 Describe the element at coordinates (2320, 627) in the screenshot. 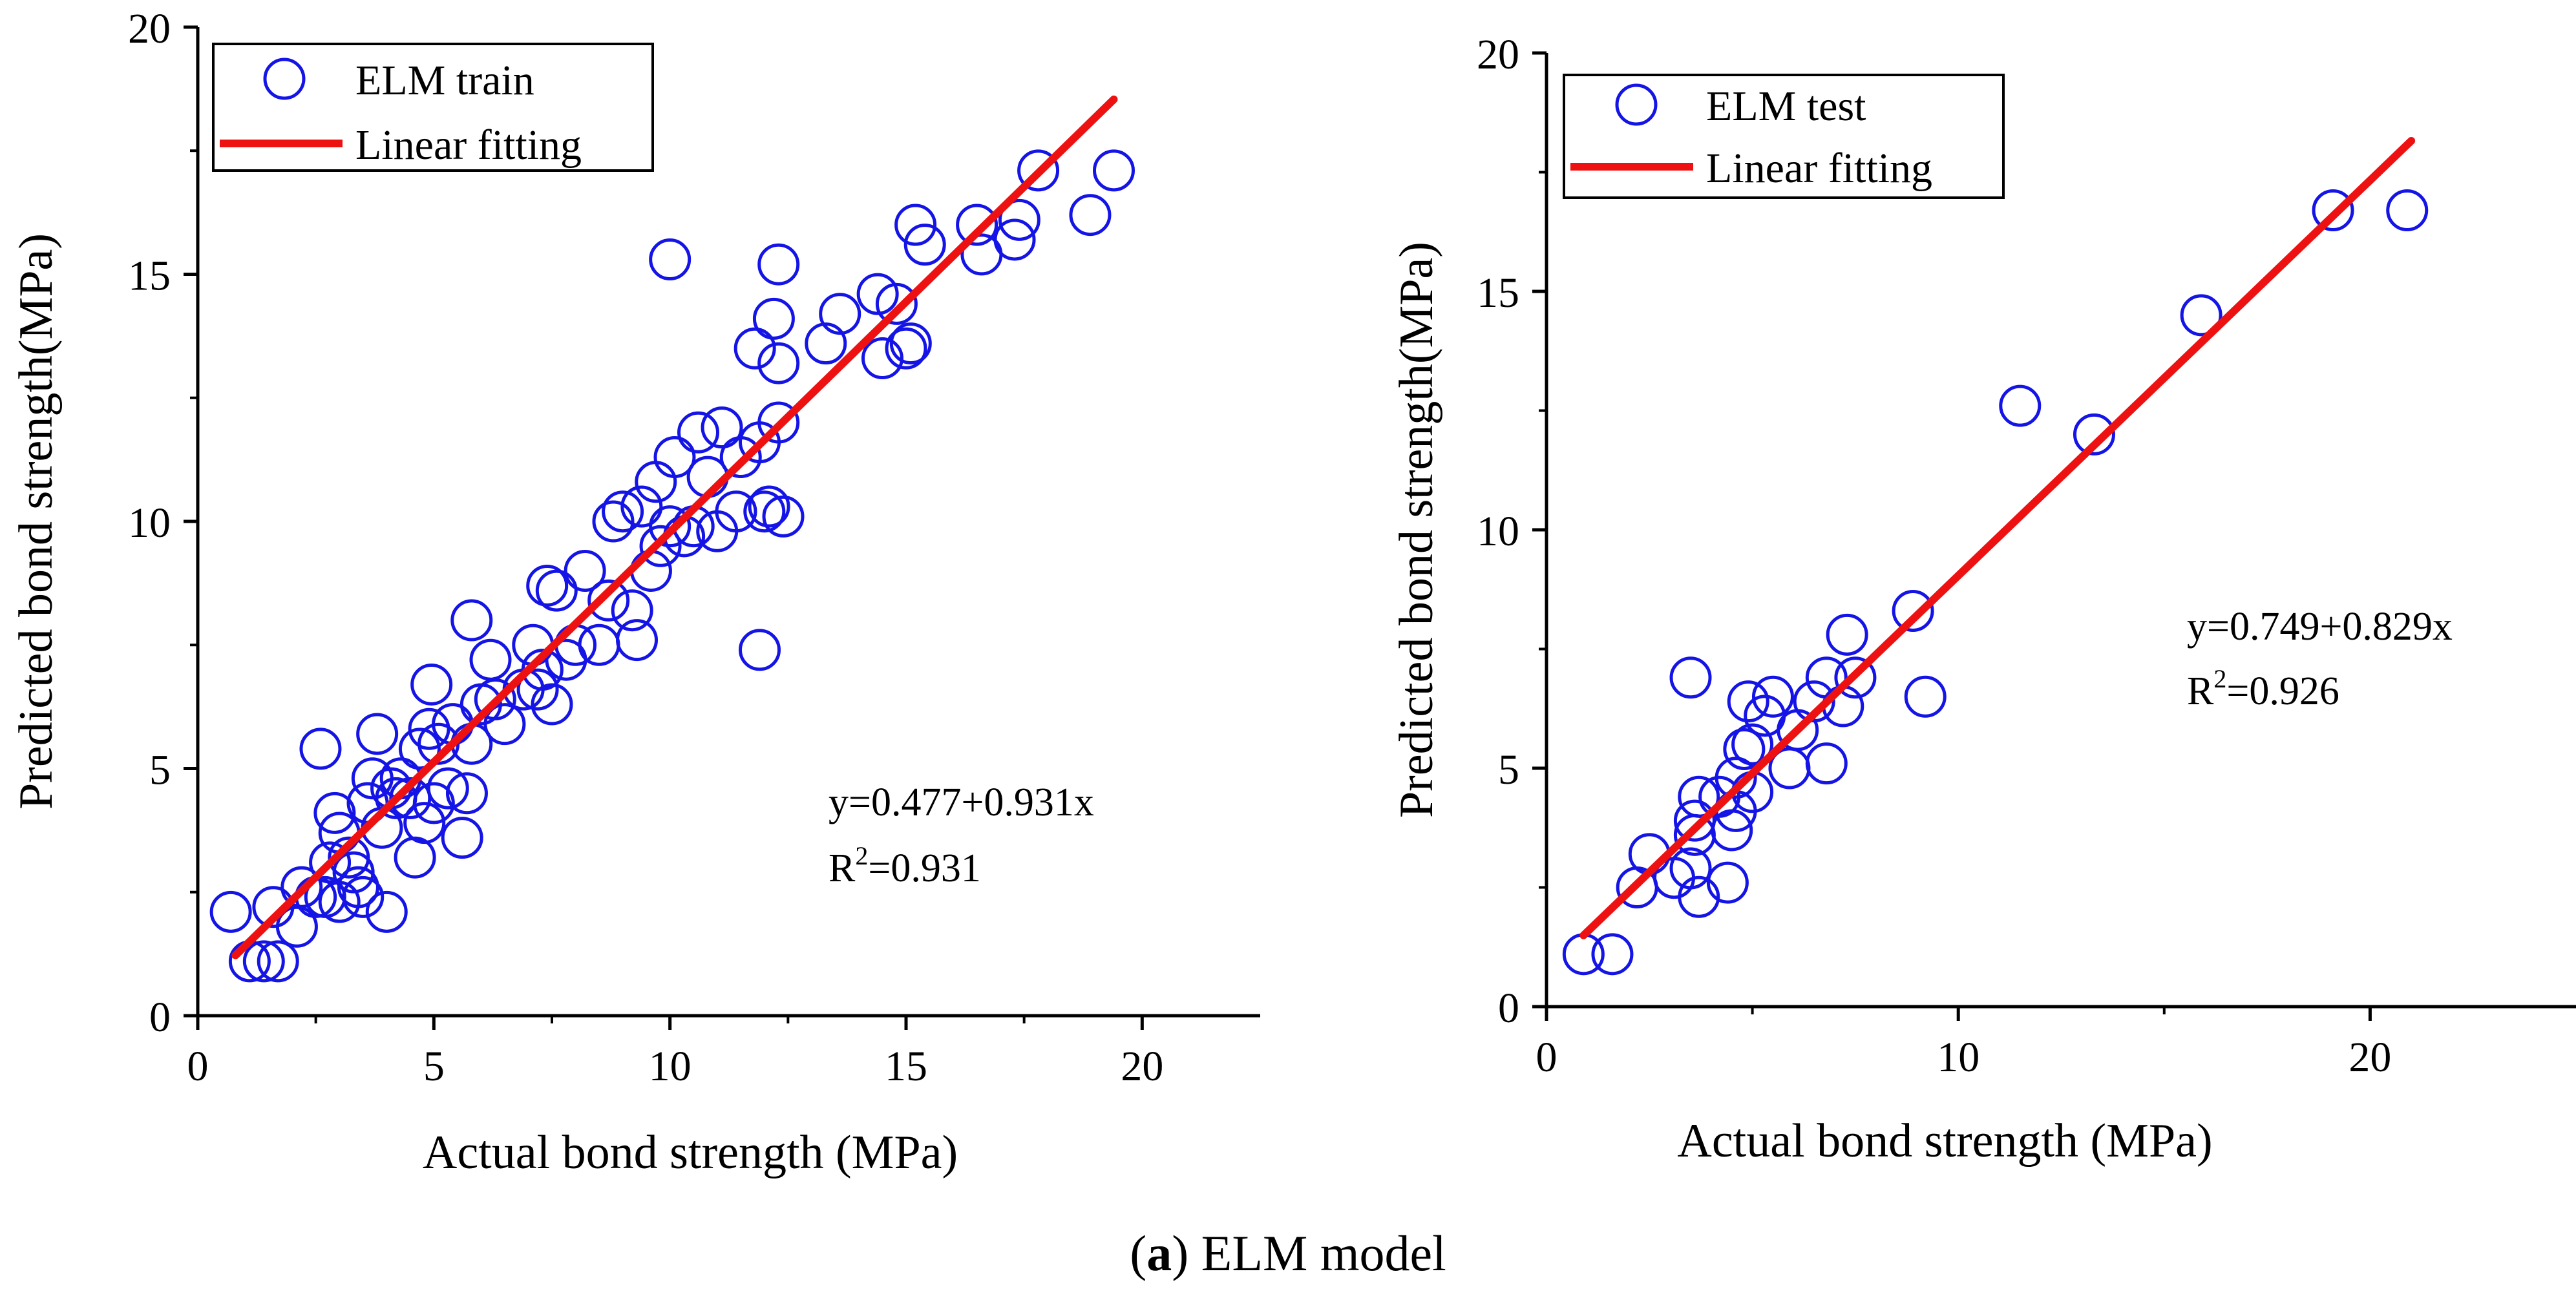

I see `test-equation: y=0.749+0.829x` at that location.